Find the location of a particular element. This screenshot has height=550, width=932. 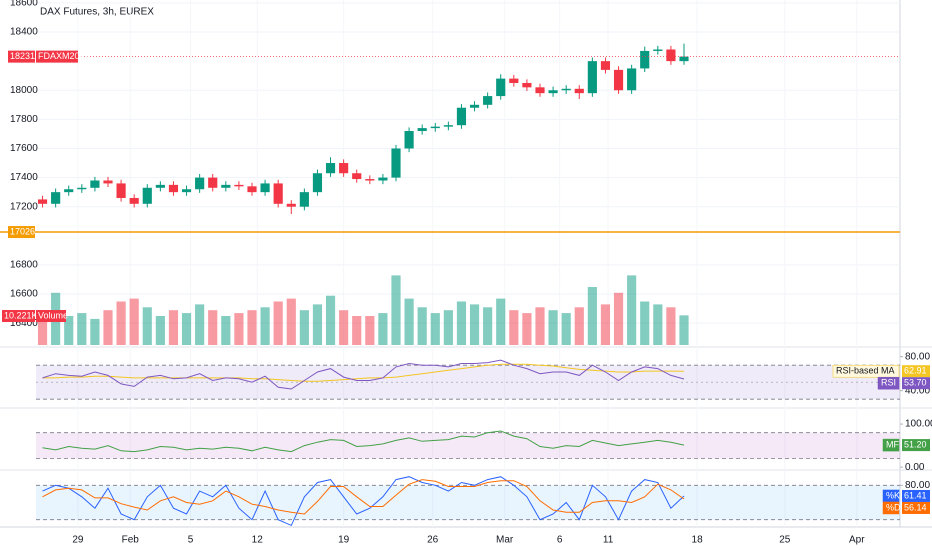

y-tick-label: 18000 is located at coordinates (24, 90).